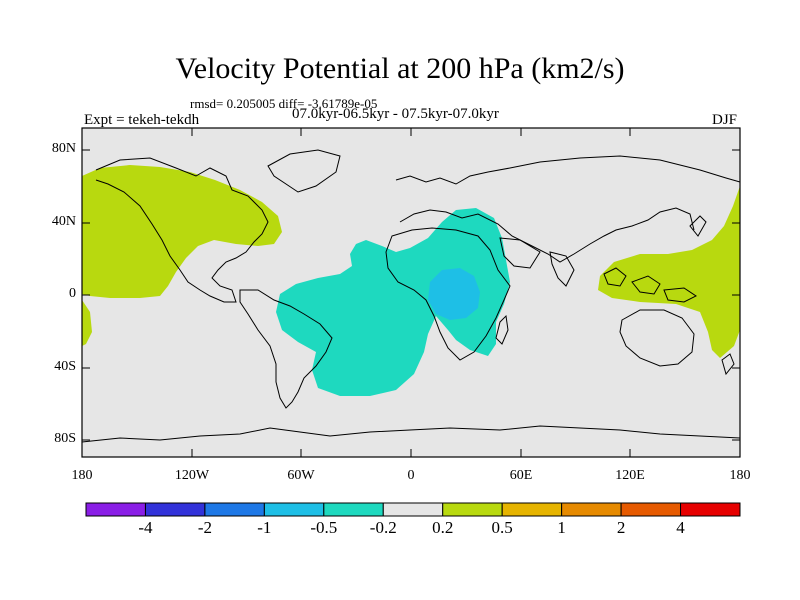  I want to click on colorbar-tick-label: 4, so click(680, 527).